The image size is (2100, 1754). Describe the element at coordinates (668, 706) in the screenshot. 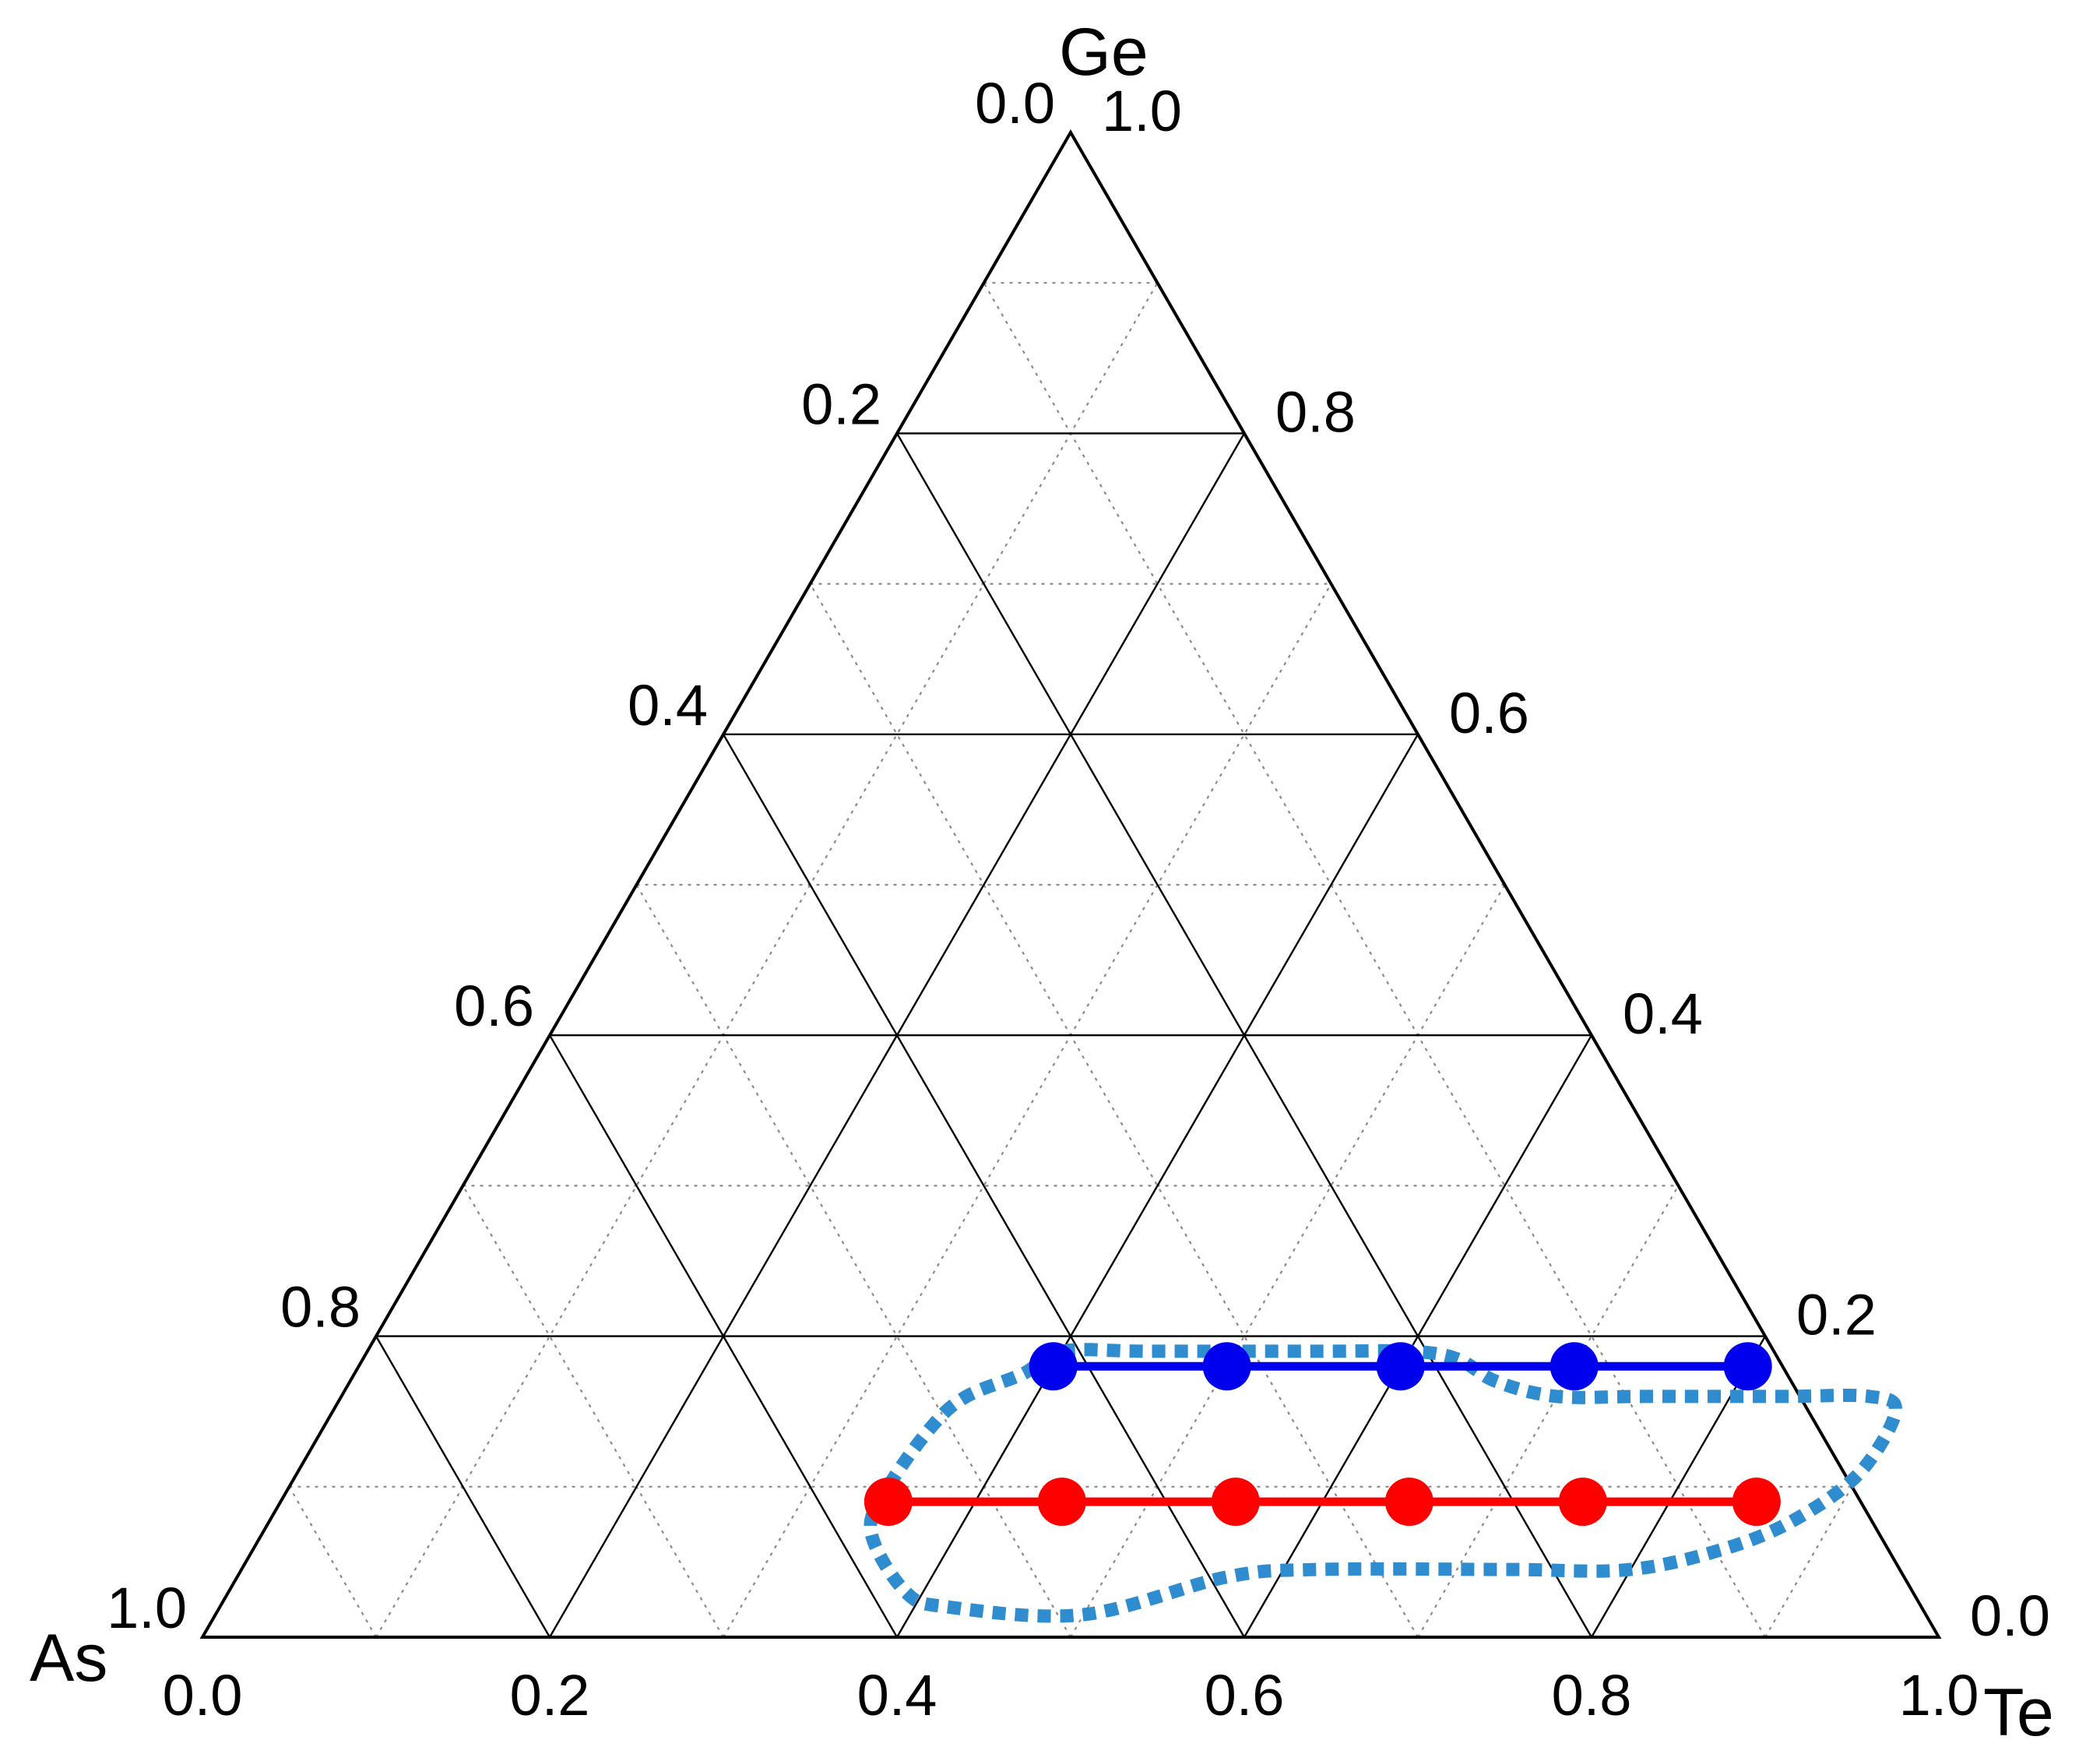

I see `left-tick-label: 0.4` at that location.